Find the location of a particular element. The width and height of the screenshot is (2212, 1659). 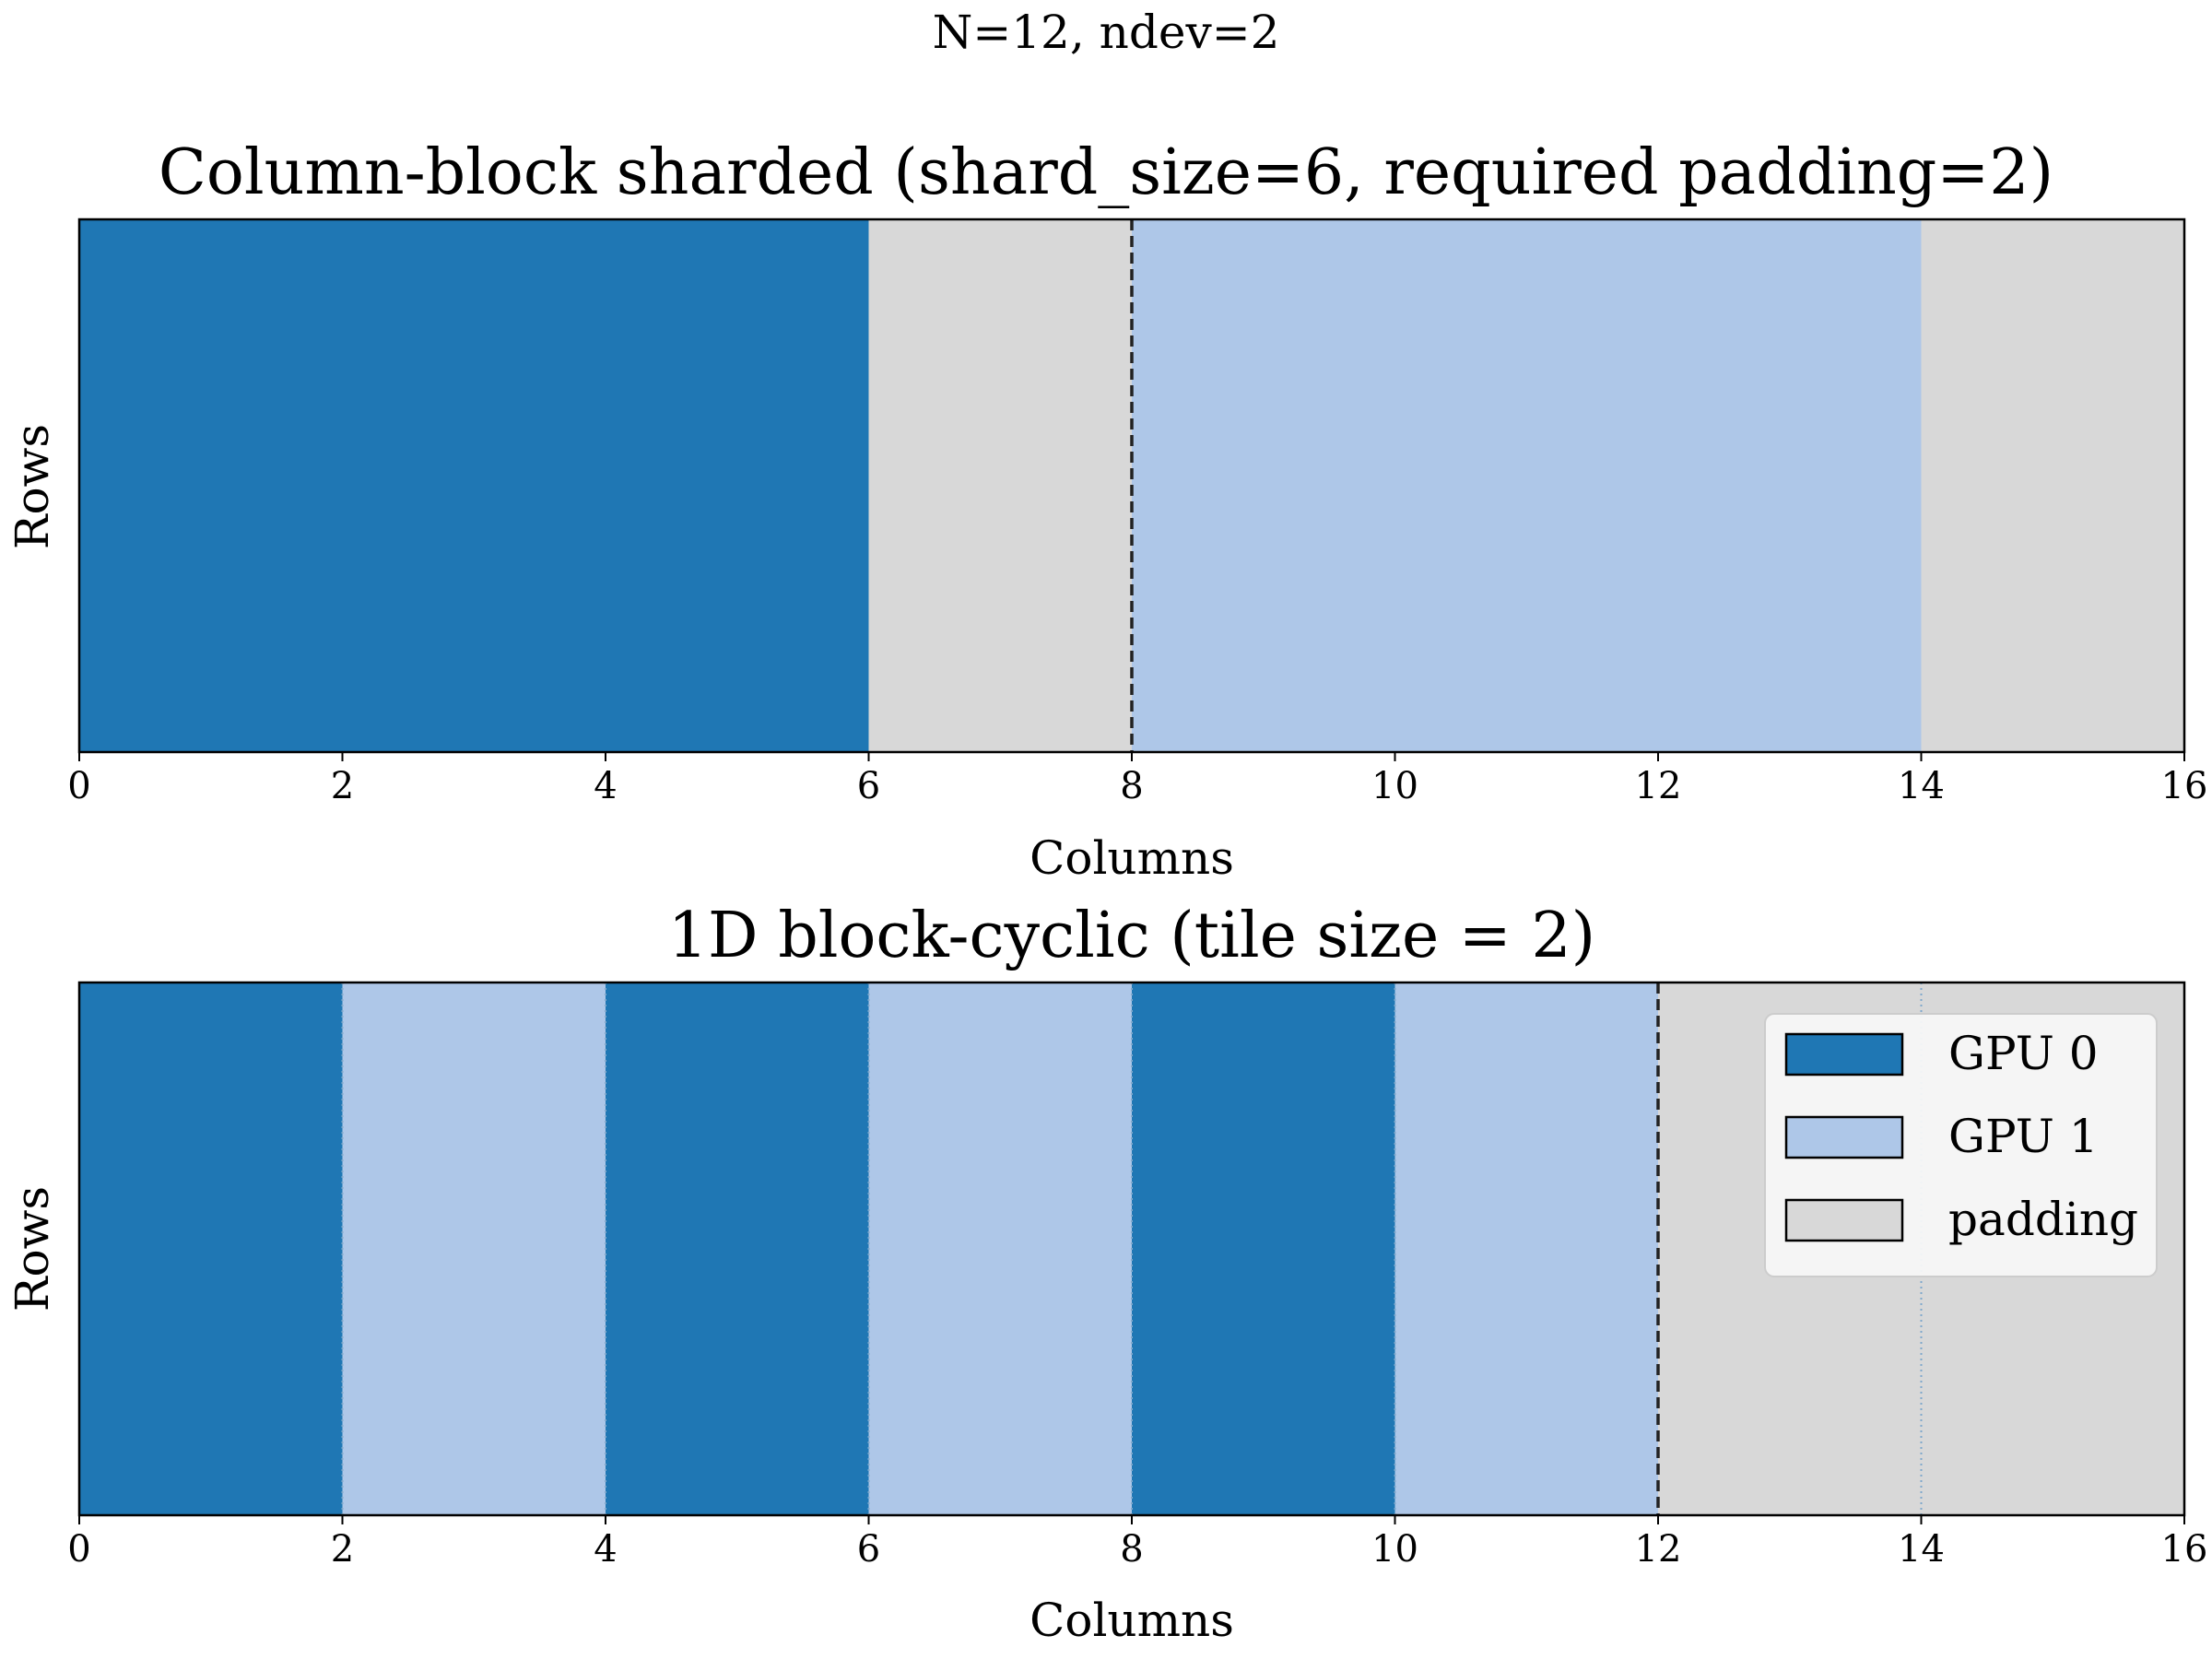

panel-block-cyclic-xtick-label-12: 12 is located at coordinates (1658, 1549).